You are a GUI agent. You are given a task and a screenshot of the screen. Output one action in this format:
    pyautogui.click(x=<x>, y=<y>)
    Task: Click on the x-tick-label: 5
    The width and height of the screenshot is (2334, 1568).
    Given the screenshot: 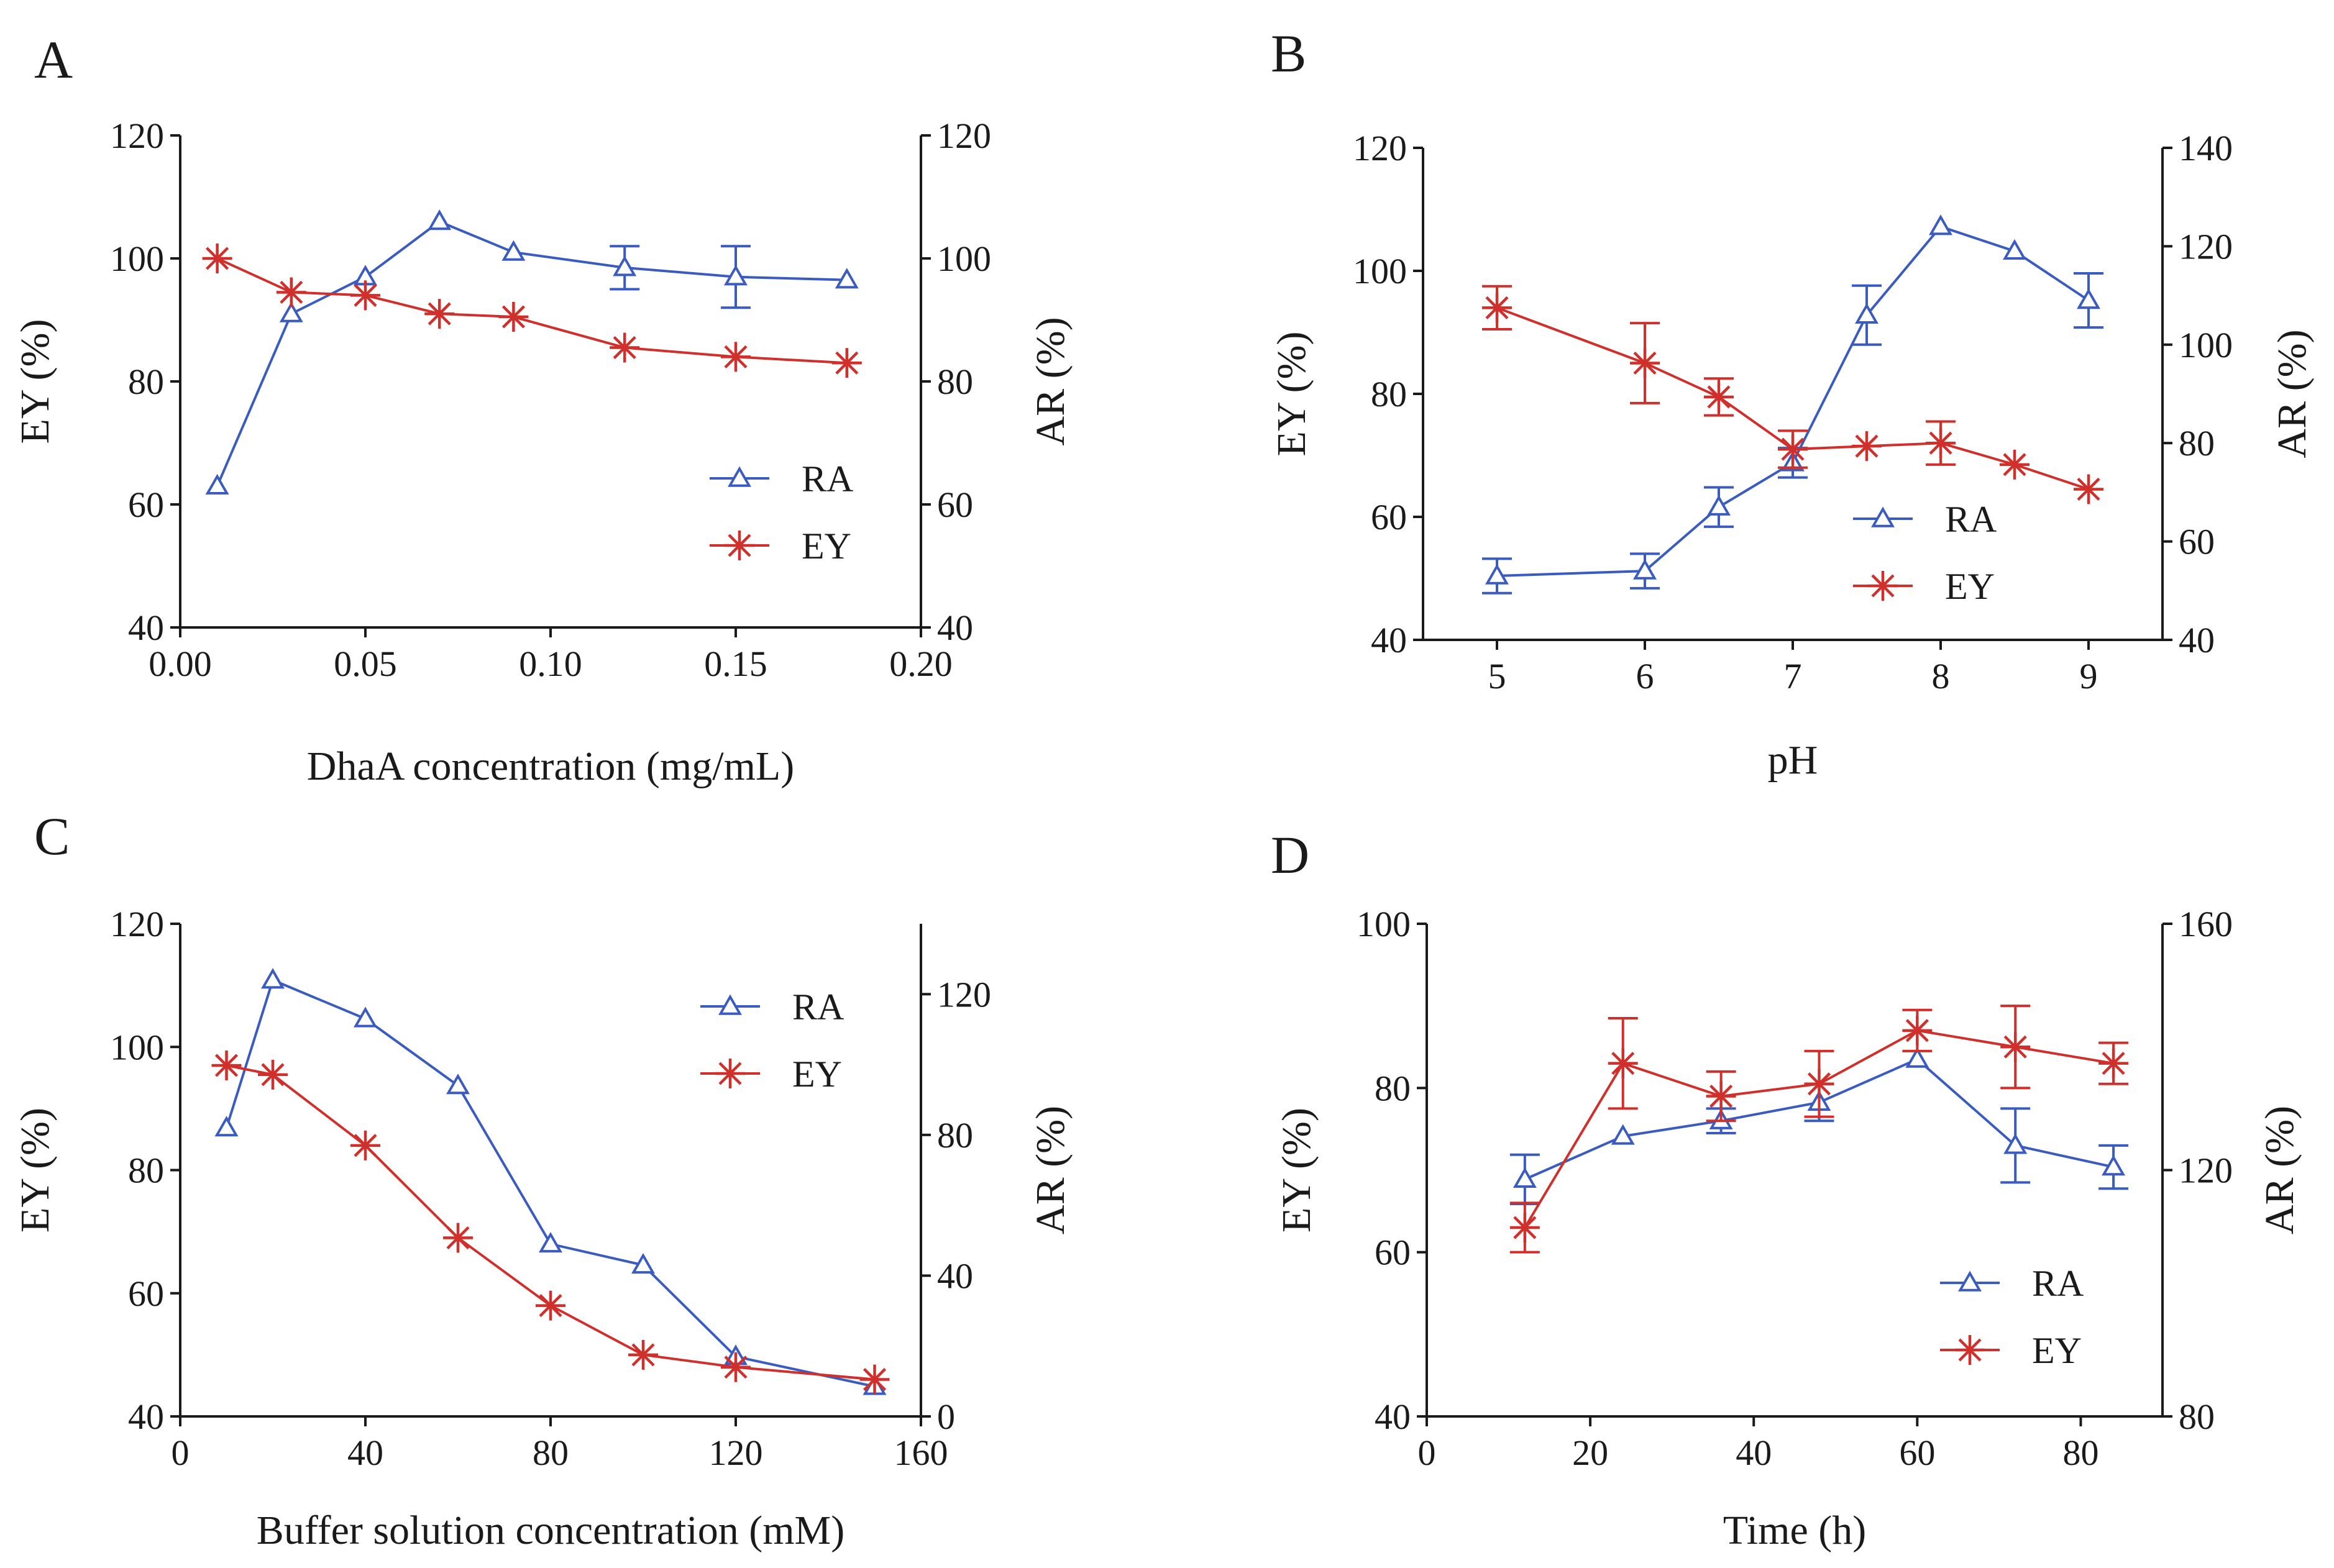 What is the action you would take?
    pyautogui.click(x=1497, y=676)
    